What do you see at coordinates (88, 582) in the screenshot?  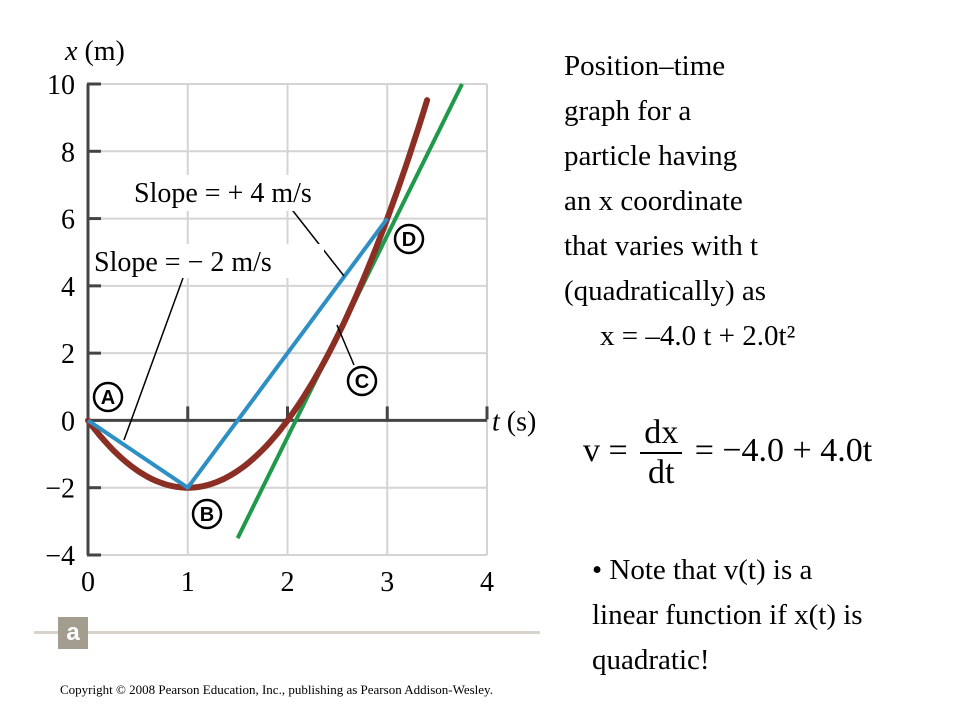 I see `x-tick-label: 0` at bounding box center [88, 582].